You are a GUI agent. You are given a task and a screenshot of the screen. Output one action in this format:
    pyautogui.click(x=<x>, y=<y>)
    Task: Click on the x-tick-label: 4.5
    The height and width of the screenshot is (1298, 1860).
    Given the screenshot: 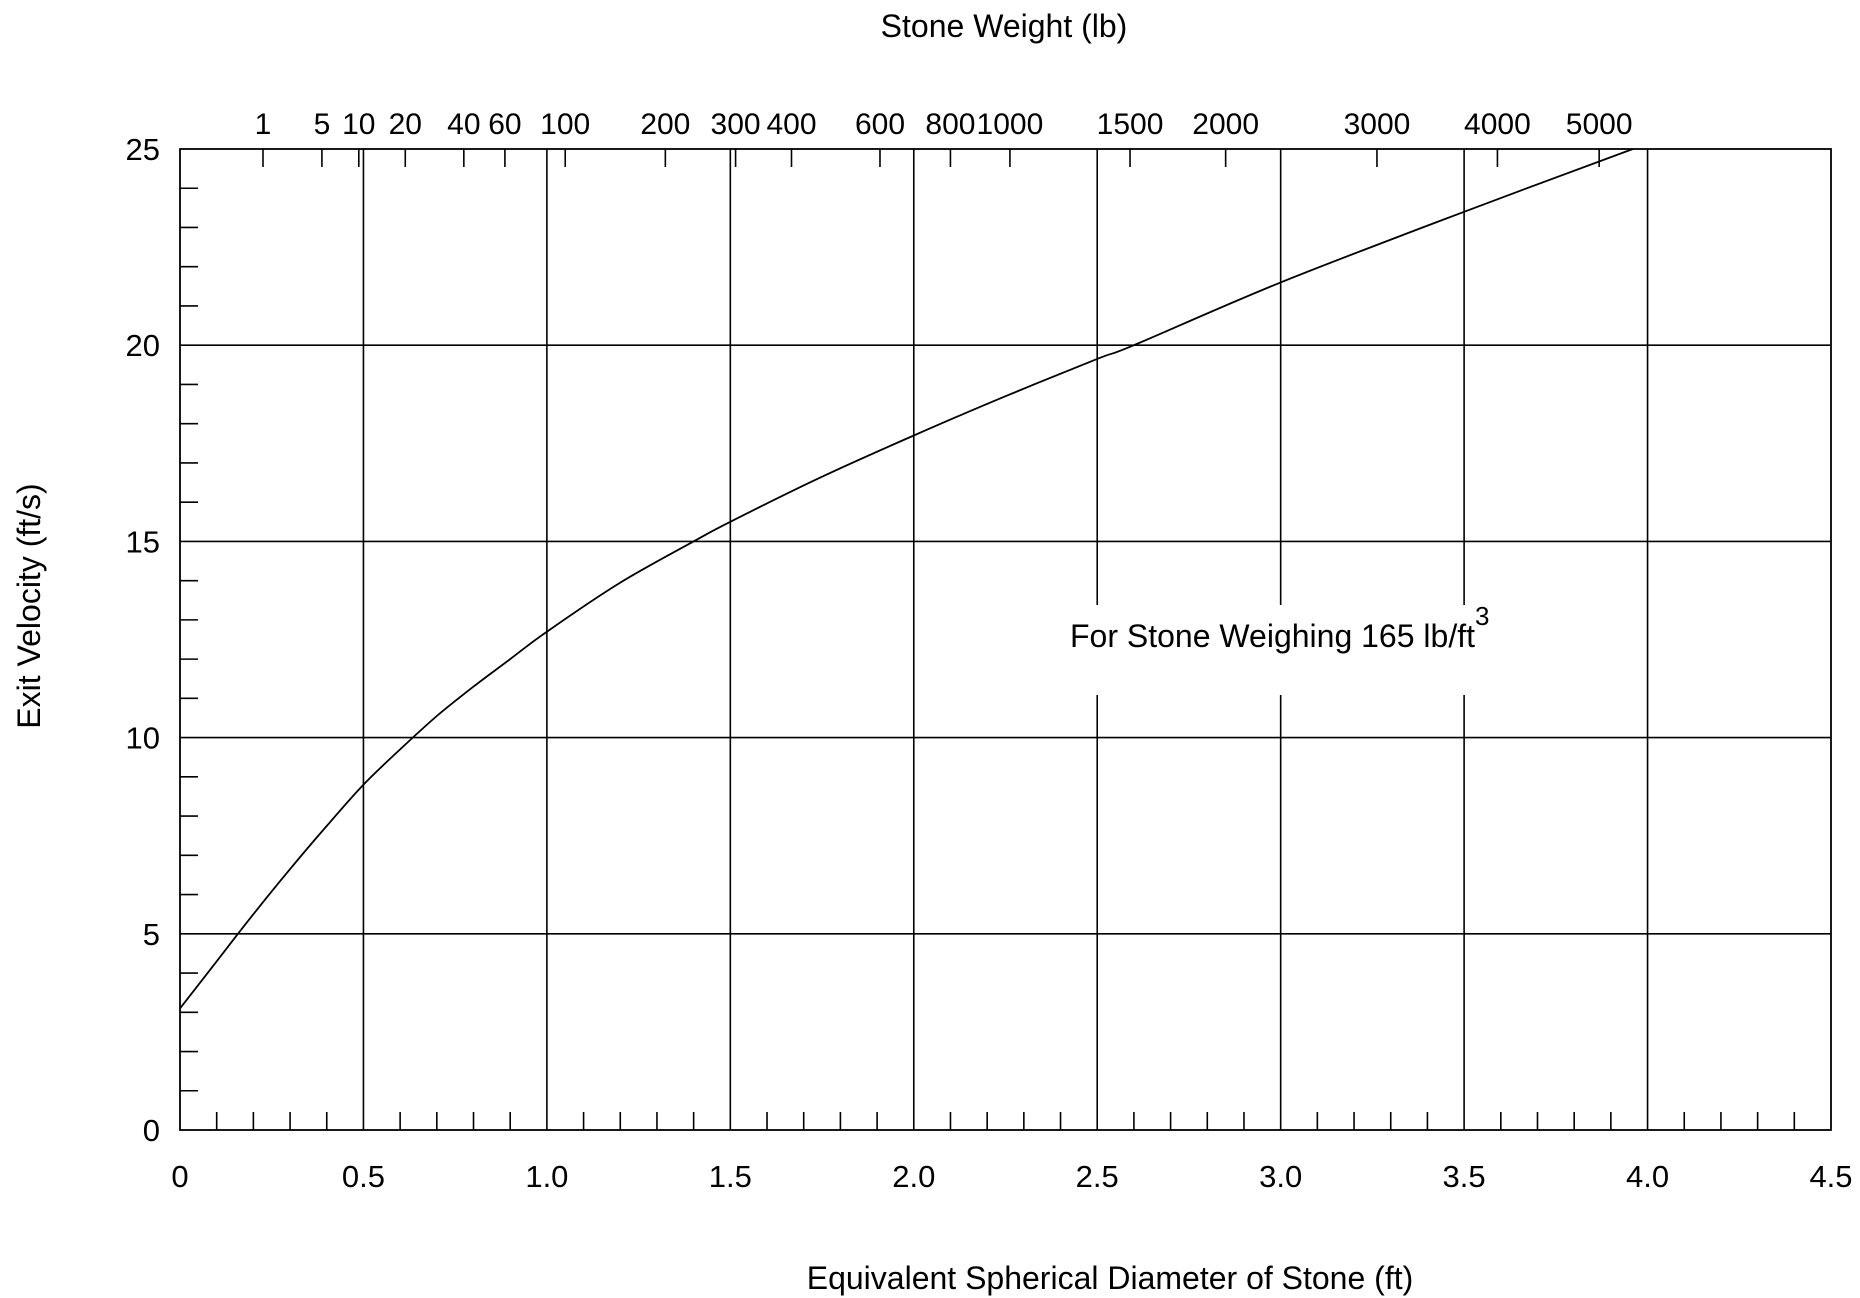 What is the action you would take?
    pyautogui.click(x=1830, y=1176)
    